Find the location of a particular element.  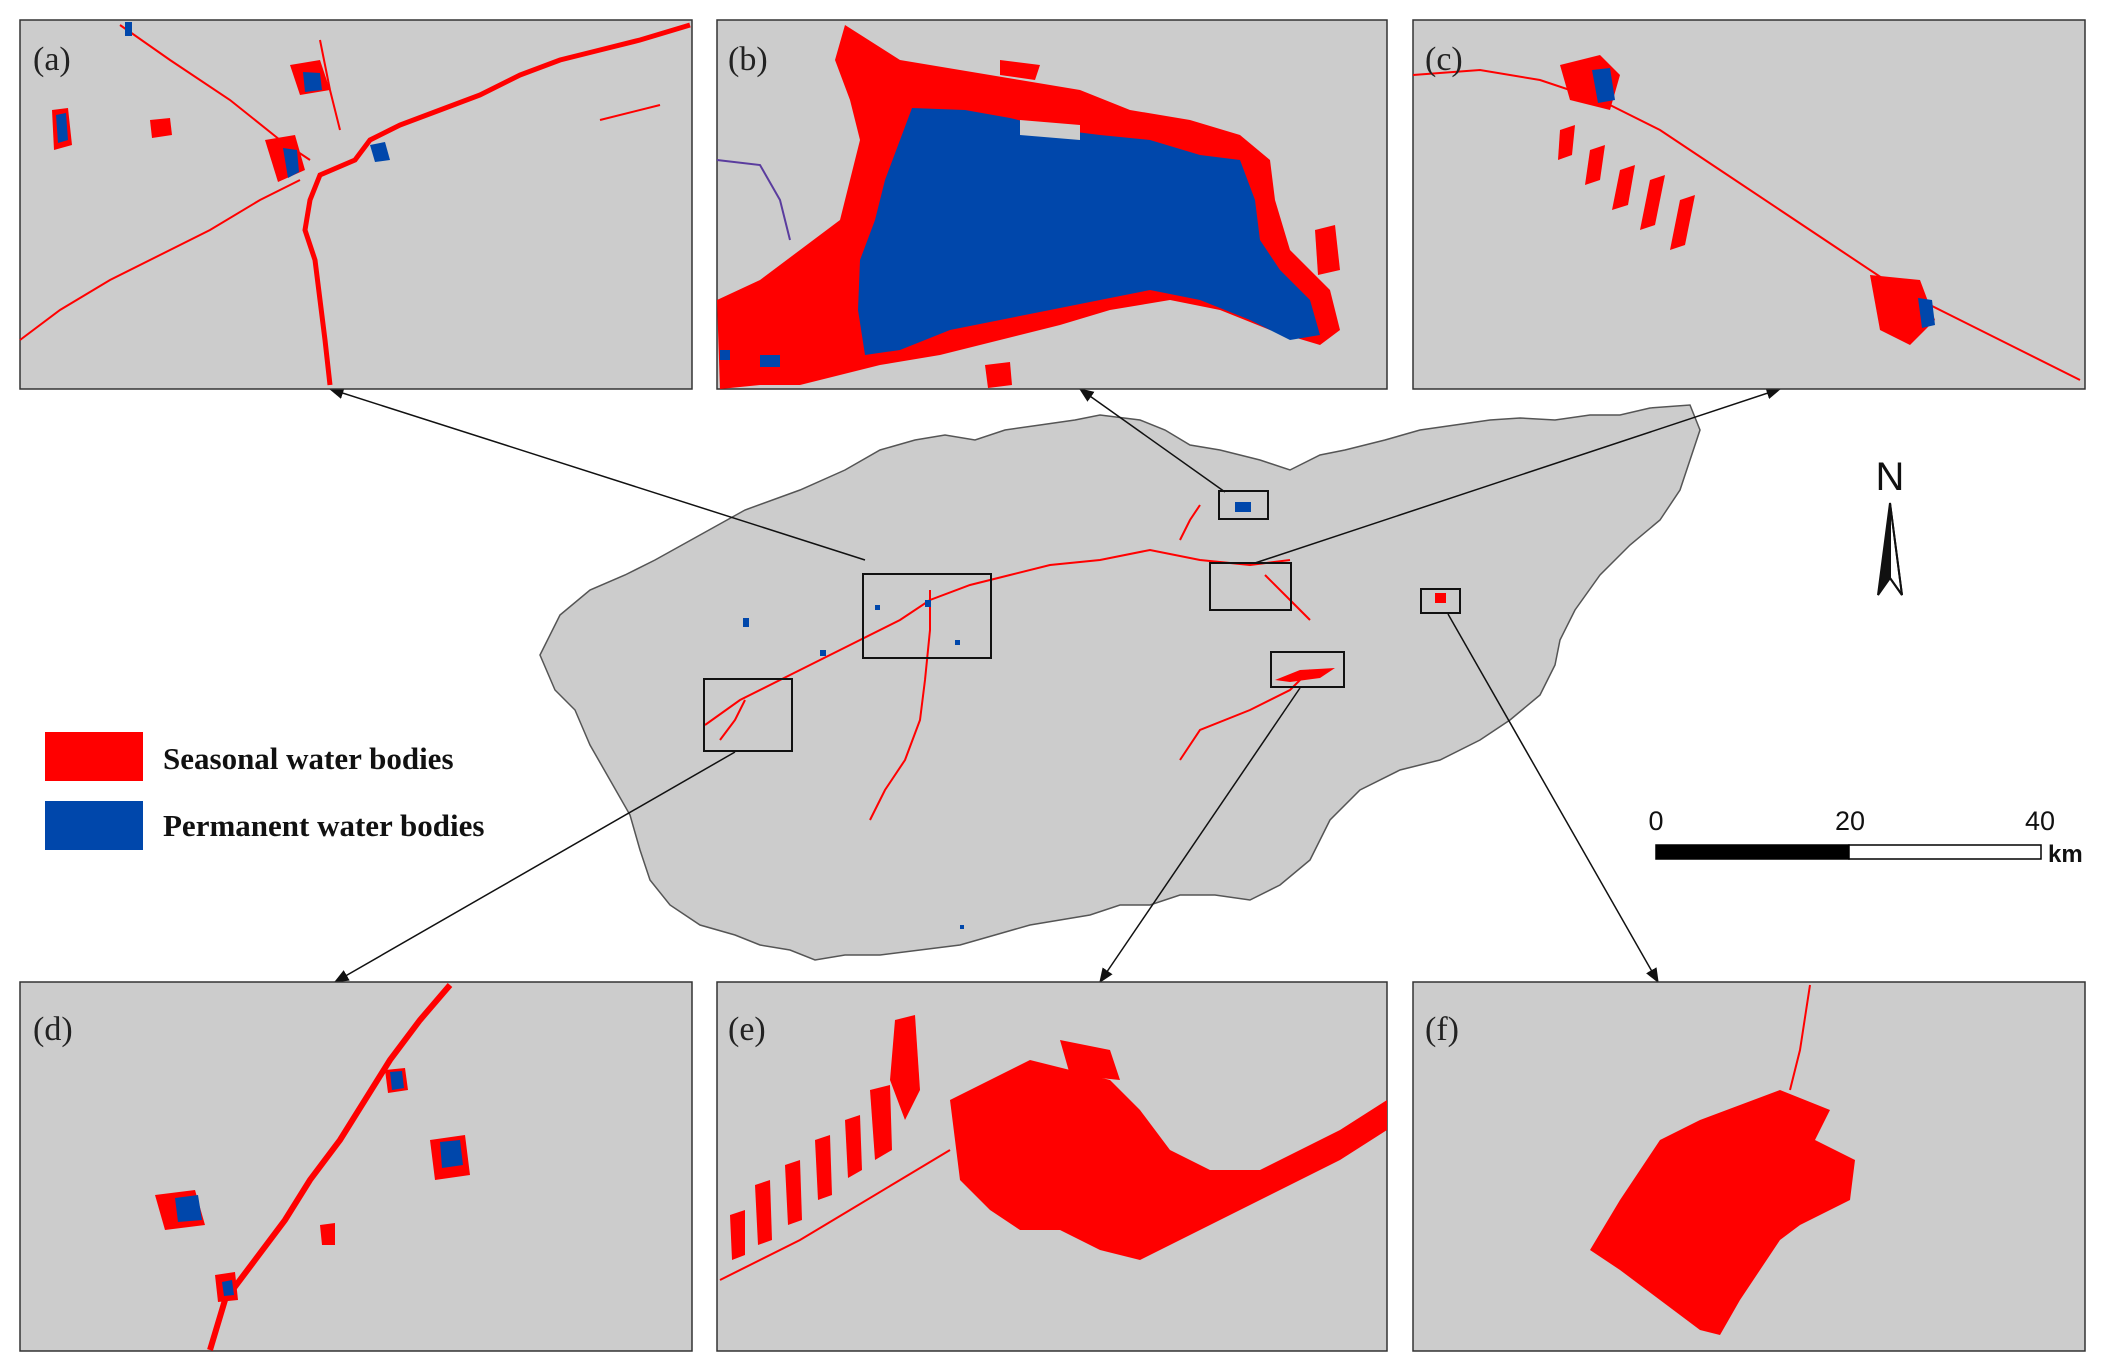

locator-box-e is located at coordinates (1307, 669).